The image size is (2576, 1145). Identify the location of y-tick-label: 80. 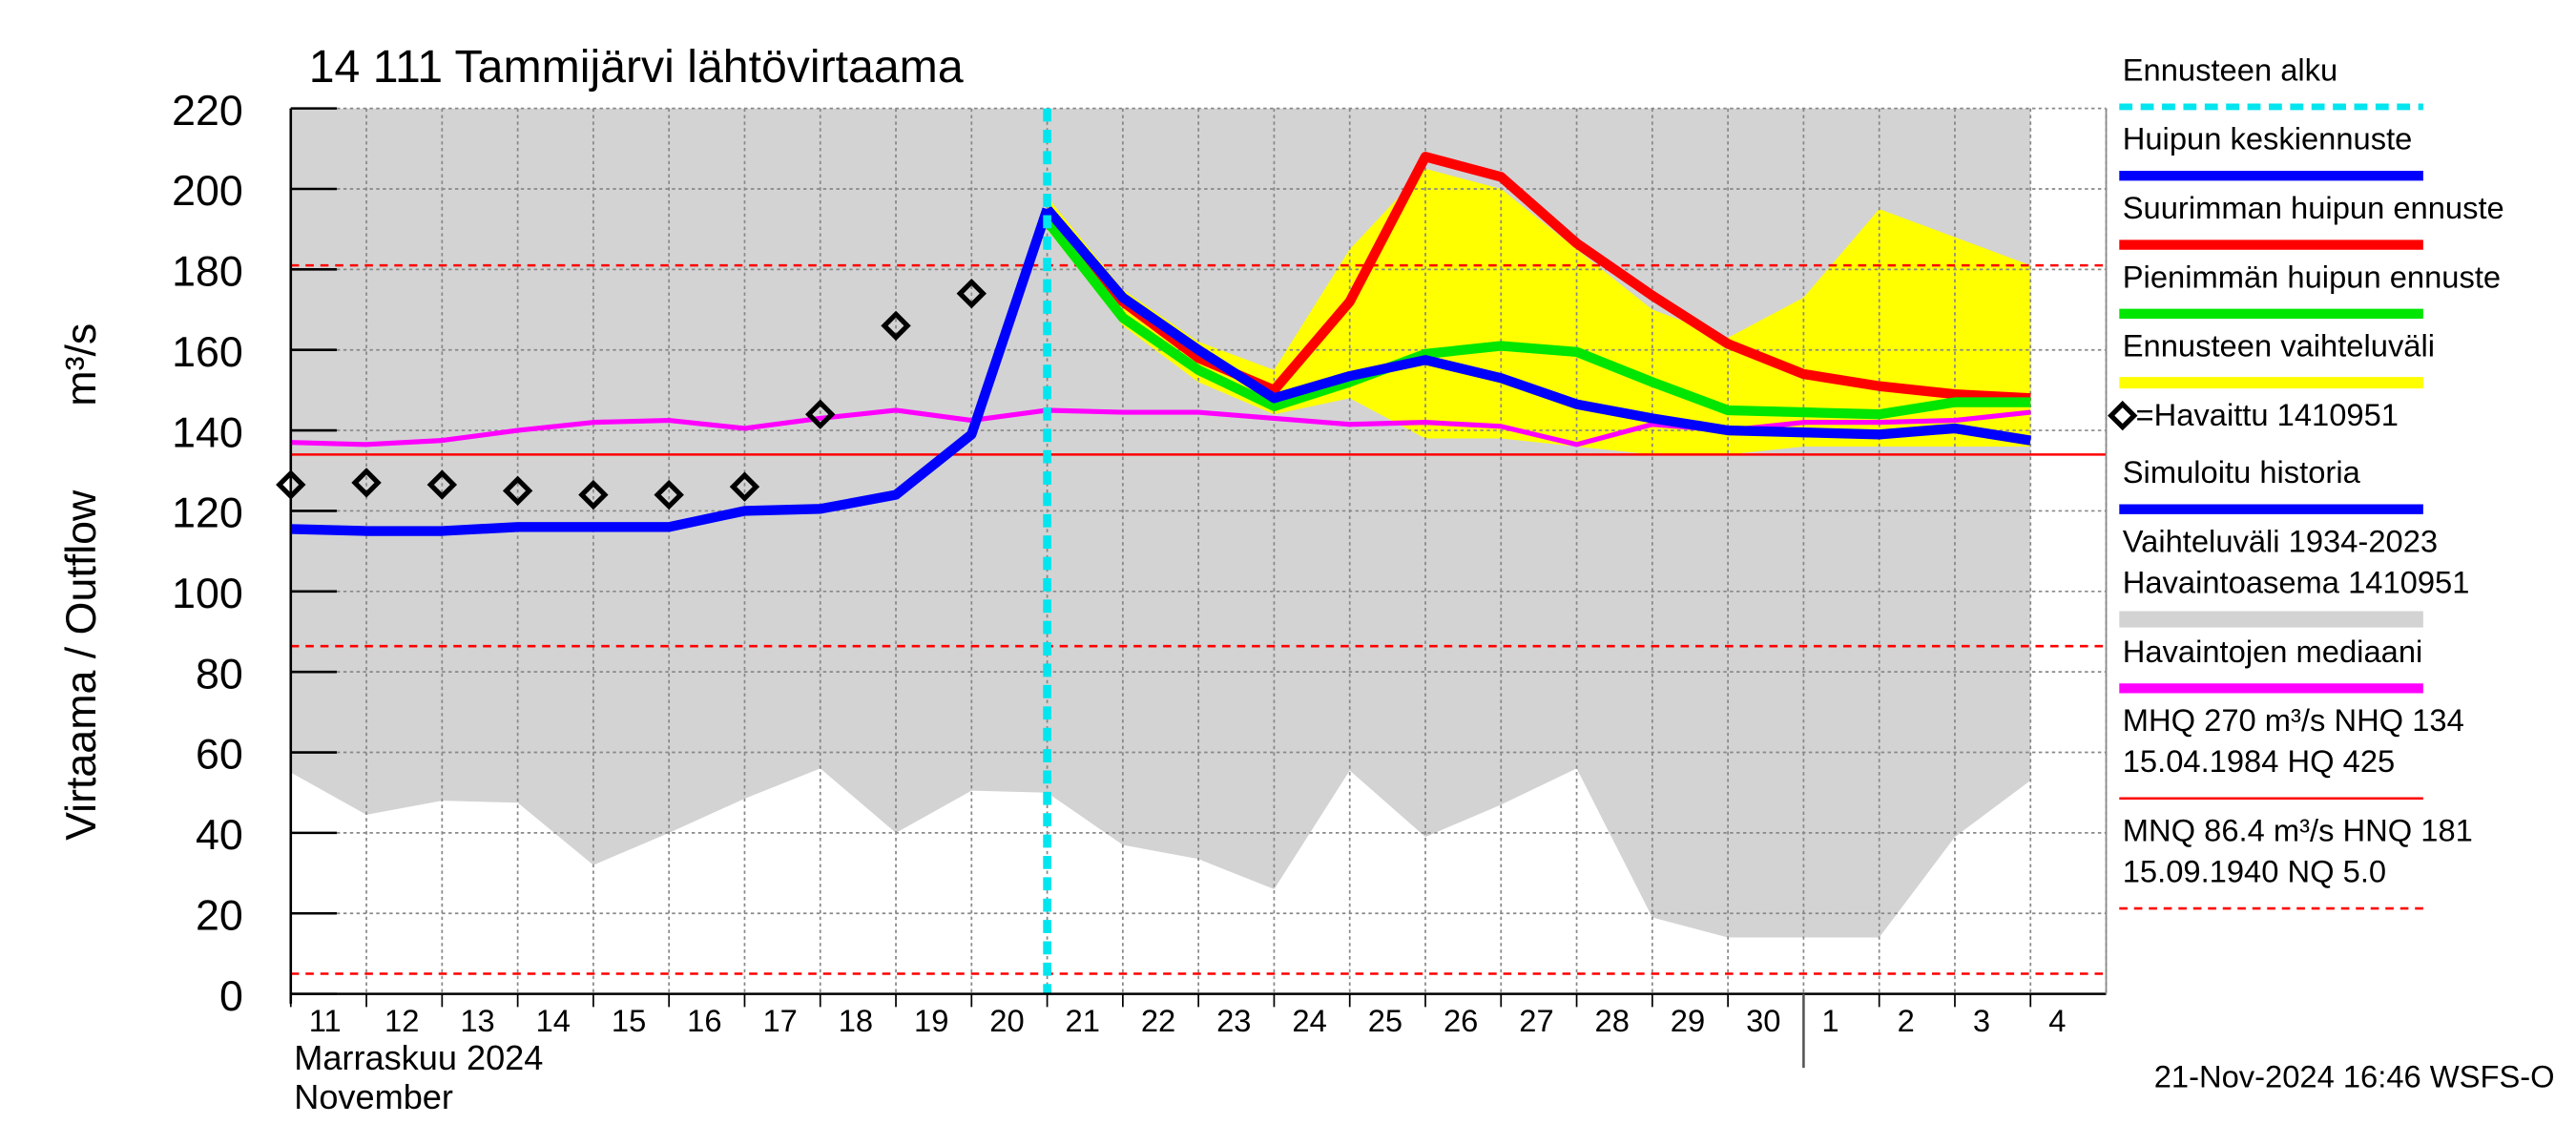
(219, 674).